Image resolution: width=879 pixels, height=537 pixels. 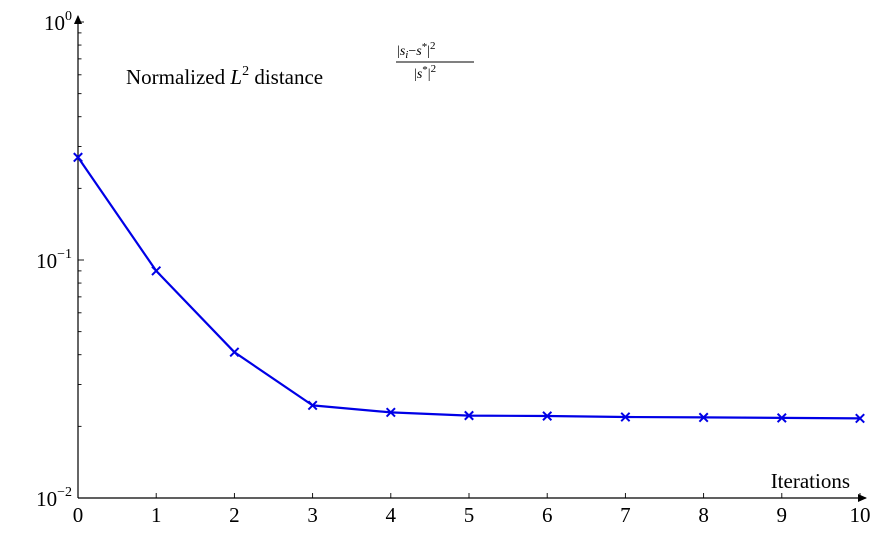 What do you see at coordinates (235, 77) in the screenshot?
I see `y-label-L: L` at bounding box center [235, 77].